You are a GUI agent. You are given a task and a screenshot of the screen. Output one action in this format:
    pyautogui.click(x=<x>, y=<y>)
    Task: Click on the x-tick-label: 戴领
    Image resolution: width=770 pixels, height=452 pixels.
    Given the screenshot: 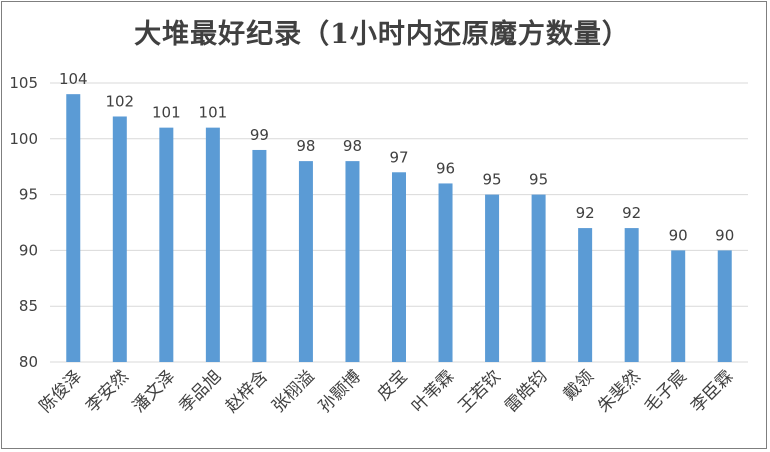 What is the action you would take?
    pyautogui.click(x=579, y=386)
    